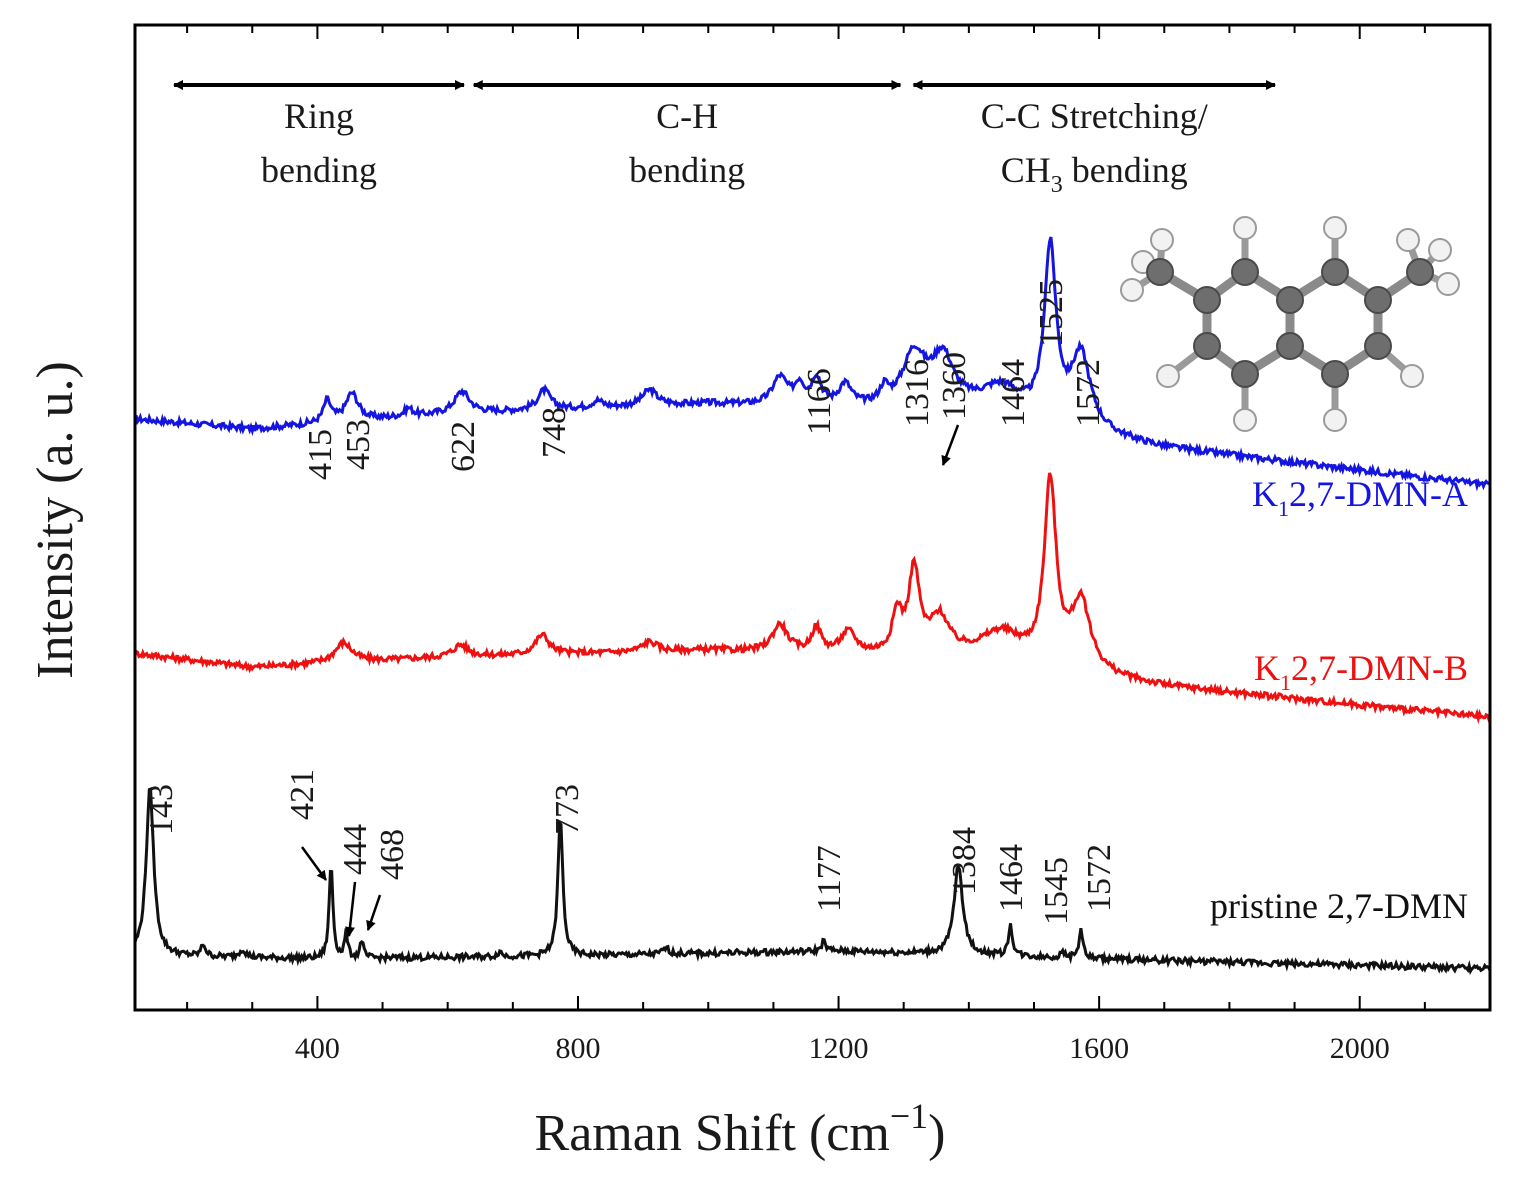  Describe the element at coordinates (392, 854) in the screenshot. I see `peak-label: 468` at that location.